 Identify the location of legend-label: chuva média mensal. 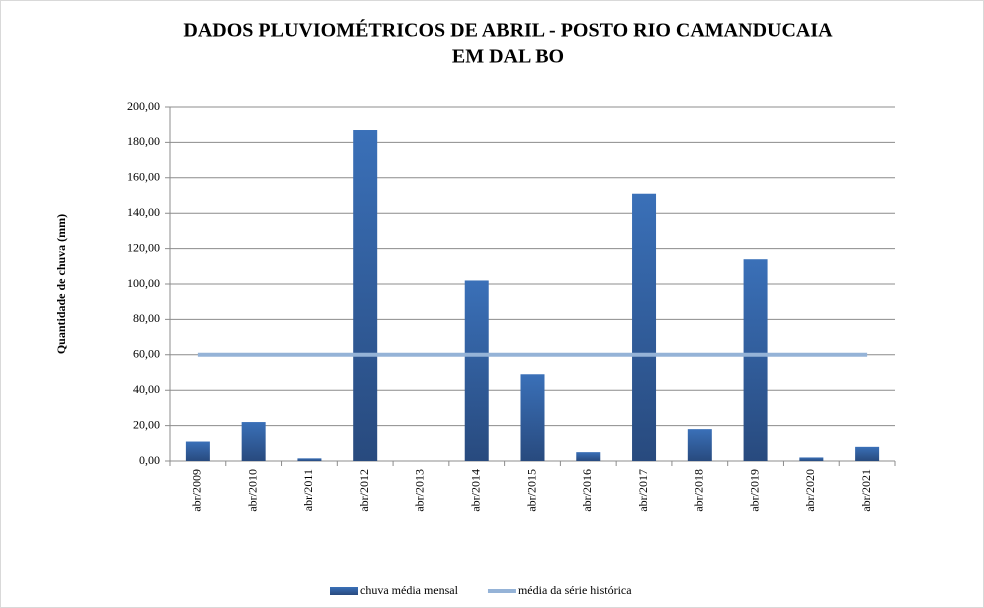
(409, 590).